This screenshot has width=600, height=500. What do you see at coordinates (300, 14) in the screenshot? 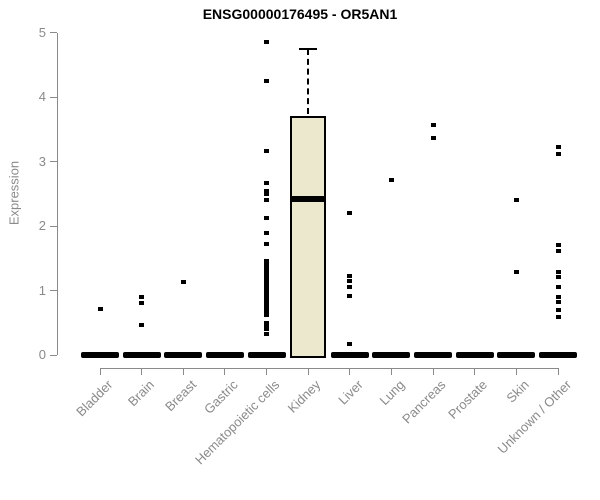
I see `chart-title: ENSG00000176495 - OR5AN1` at bounding box center [300, 14].